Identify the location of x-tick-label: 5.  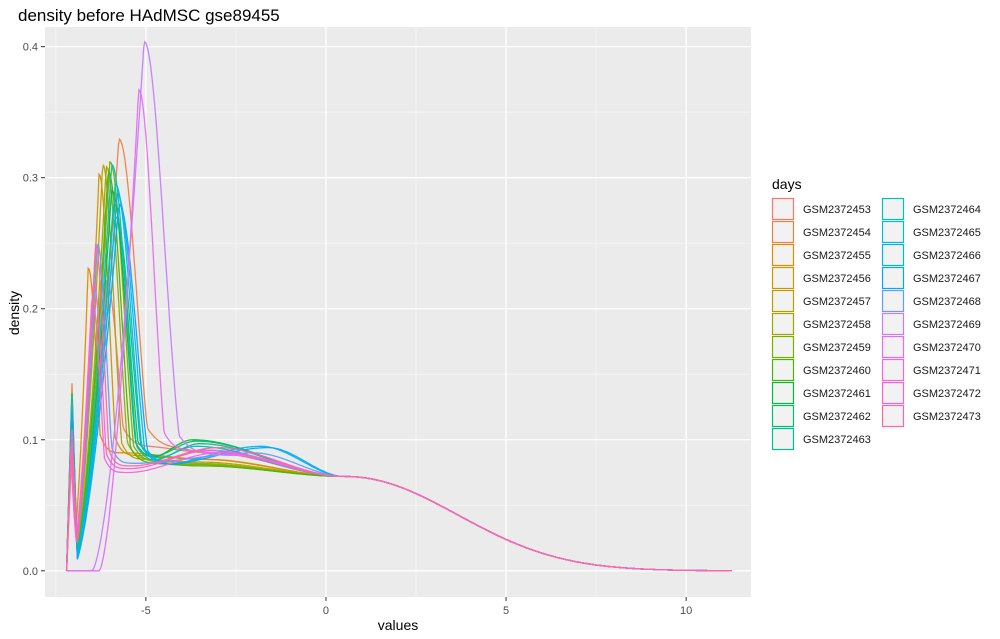
(506, 611).